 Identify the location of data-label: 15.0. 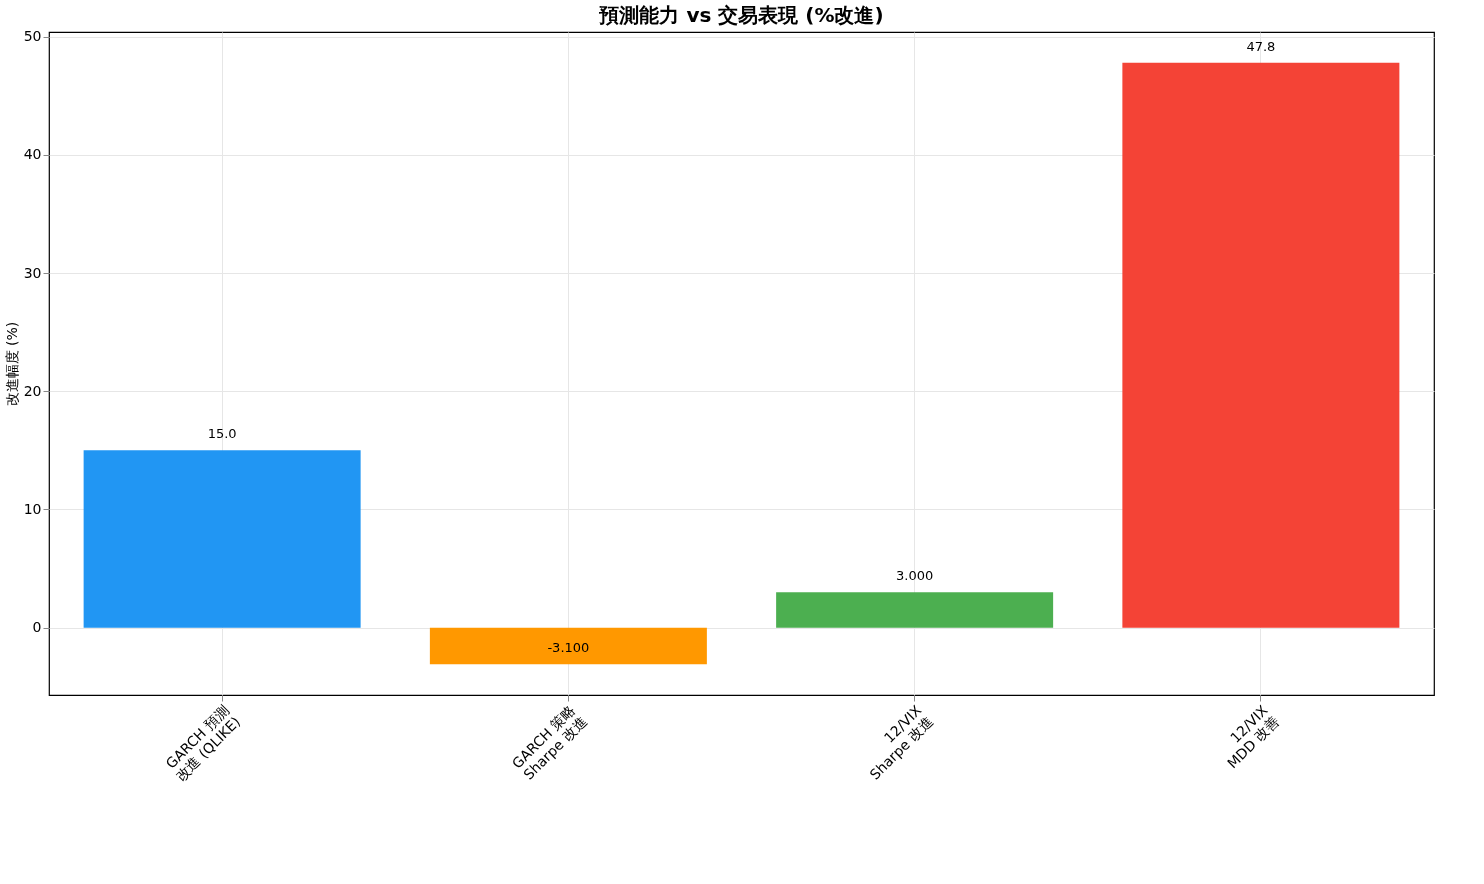
(222, 434).